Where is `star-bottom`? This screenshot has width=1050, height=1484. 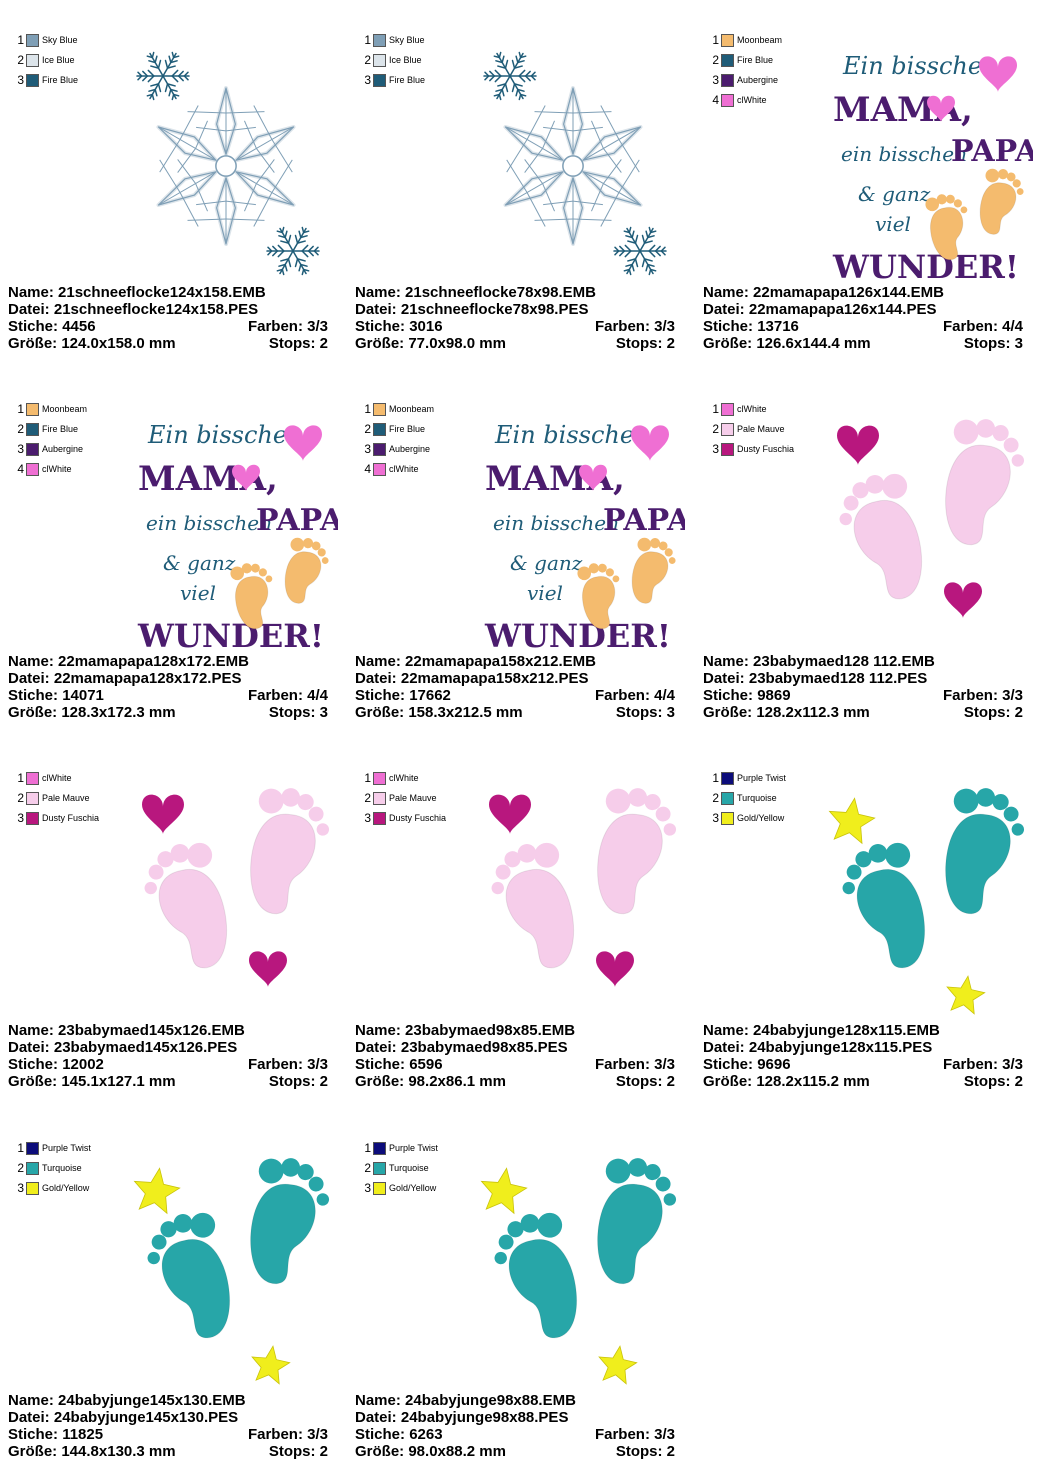 star-bottom is located at coordinates (271, 1365).